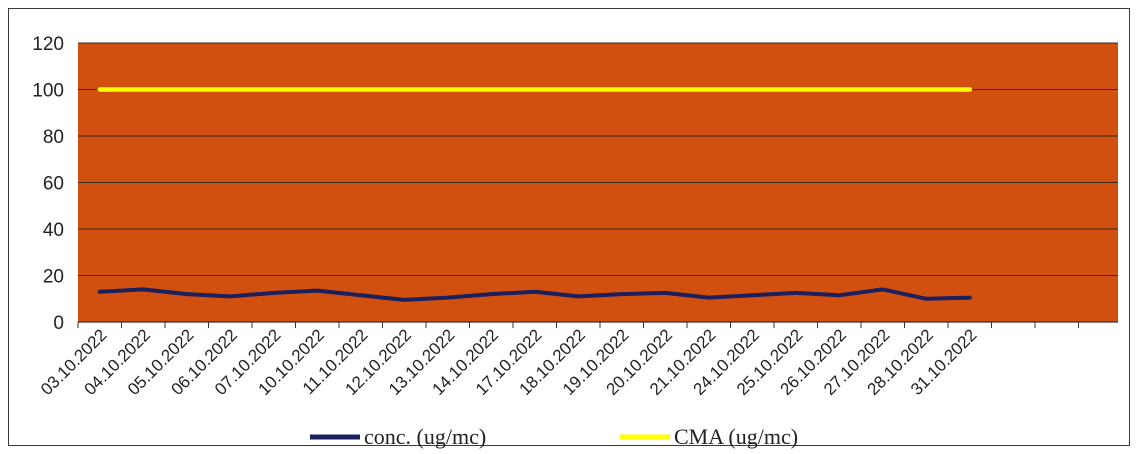 The height and width of the screenshot is (454, 1138). What do you see at coordinates (48, 91) in the screenshot?
I see `y-tick-label: 100` at bounding box center [48, 91].